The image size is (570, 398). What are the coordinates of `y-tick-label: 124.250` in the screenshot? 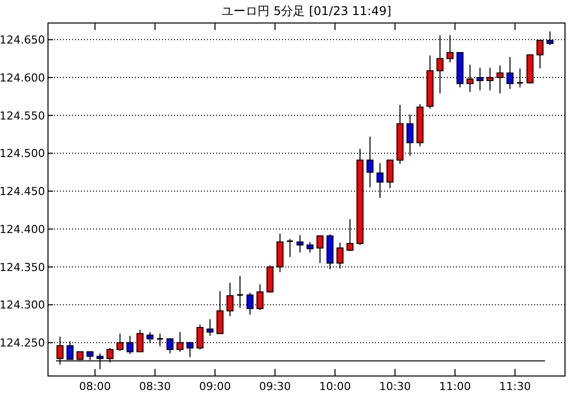 It's located at (22, 343).